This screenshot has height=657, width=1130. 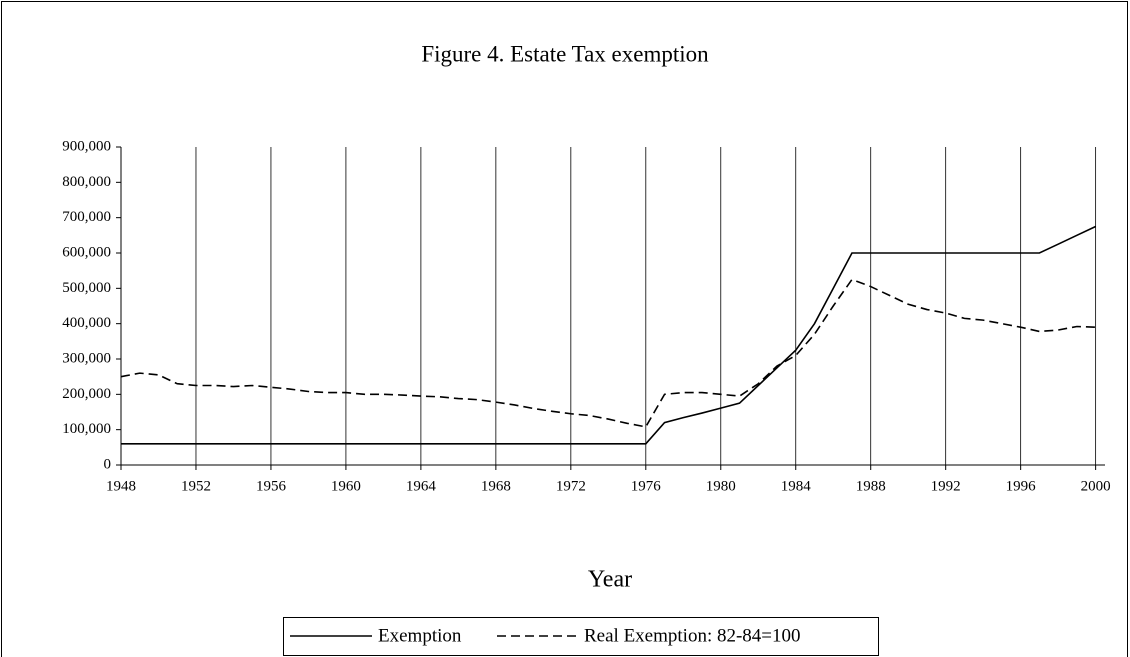 I want to click on y-tick-label: 800,000, so click(x=86, y=182).